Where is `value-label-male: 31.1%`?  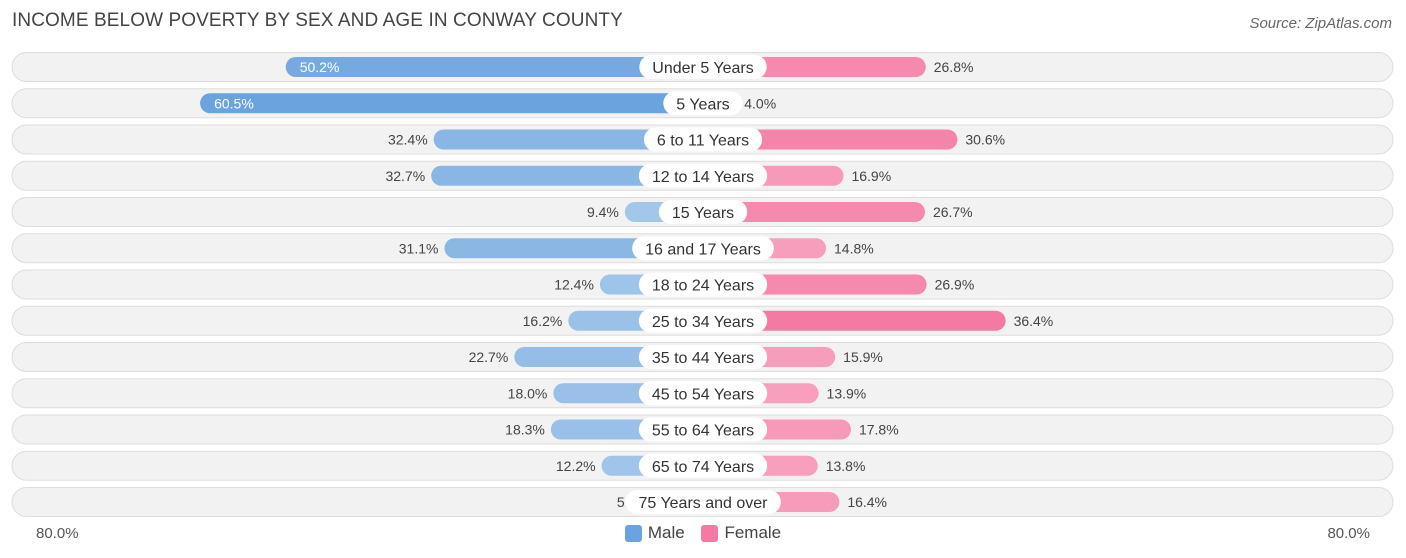 value-label-male: 31.1% is located at coordinates (419, 248).